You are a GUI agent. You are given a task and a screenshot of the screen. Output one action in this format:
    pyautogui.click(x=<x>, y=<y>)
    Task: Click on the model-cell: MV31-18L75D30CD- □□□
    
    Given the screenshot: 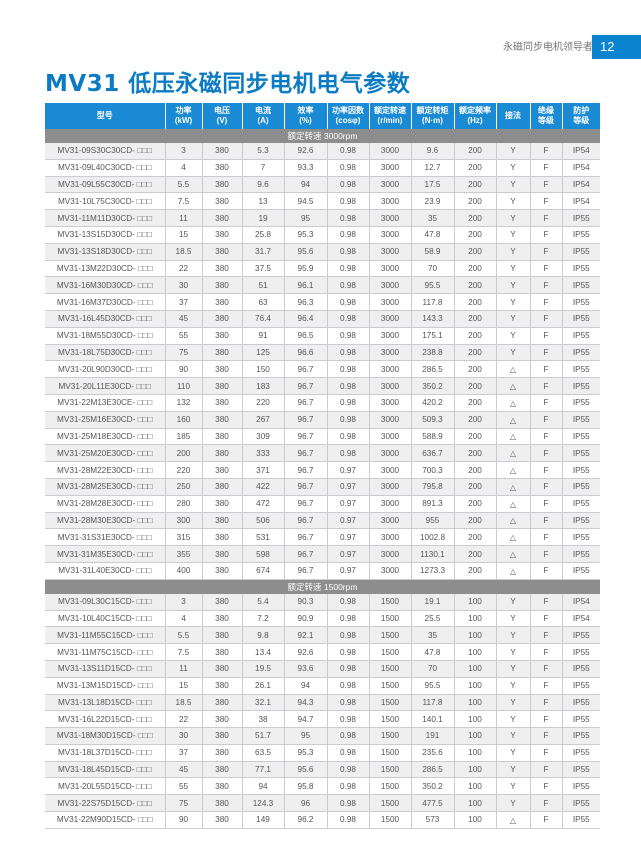 What is the action you would take?
    pyautogui.click(x=105, y=353)
    